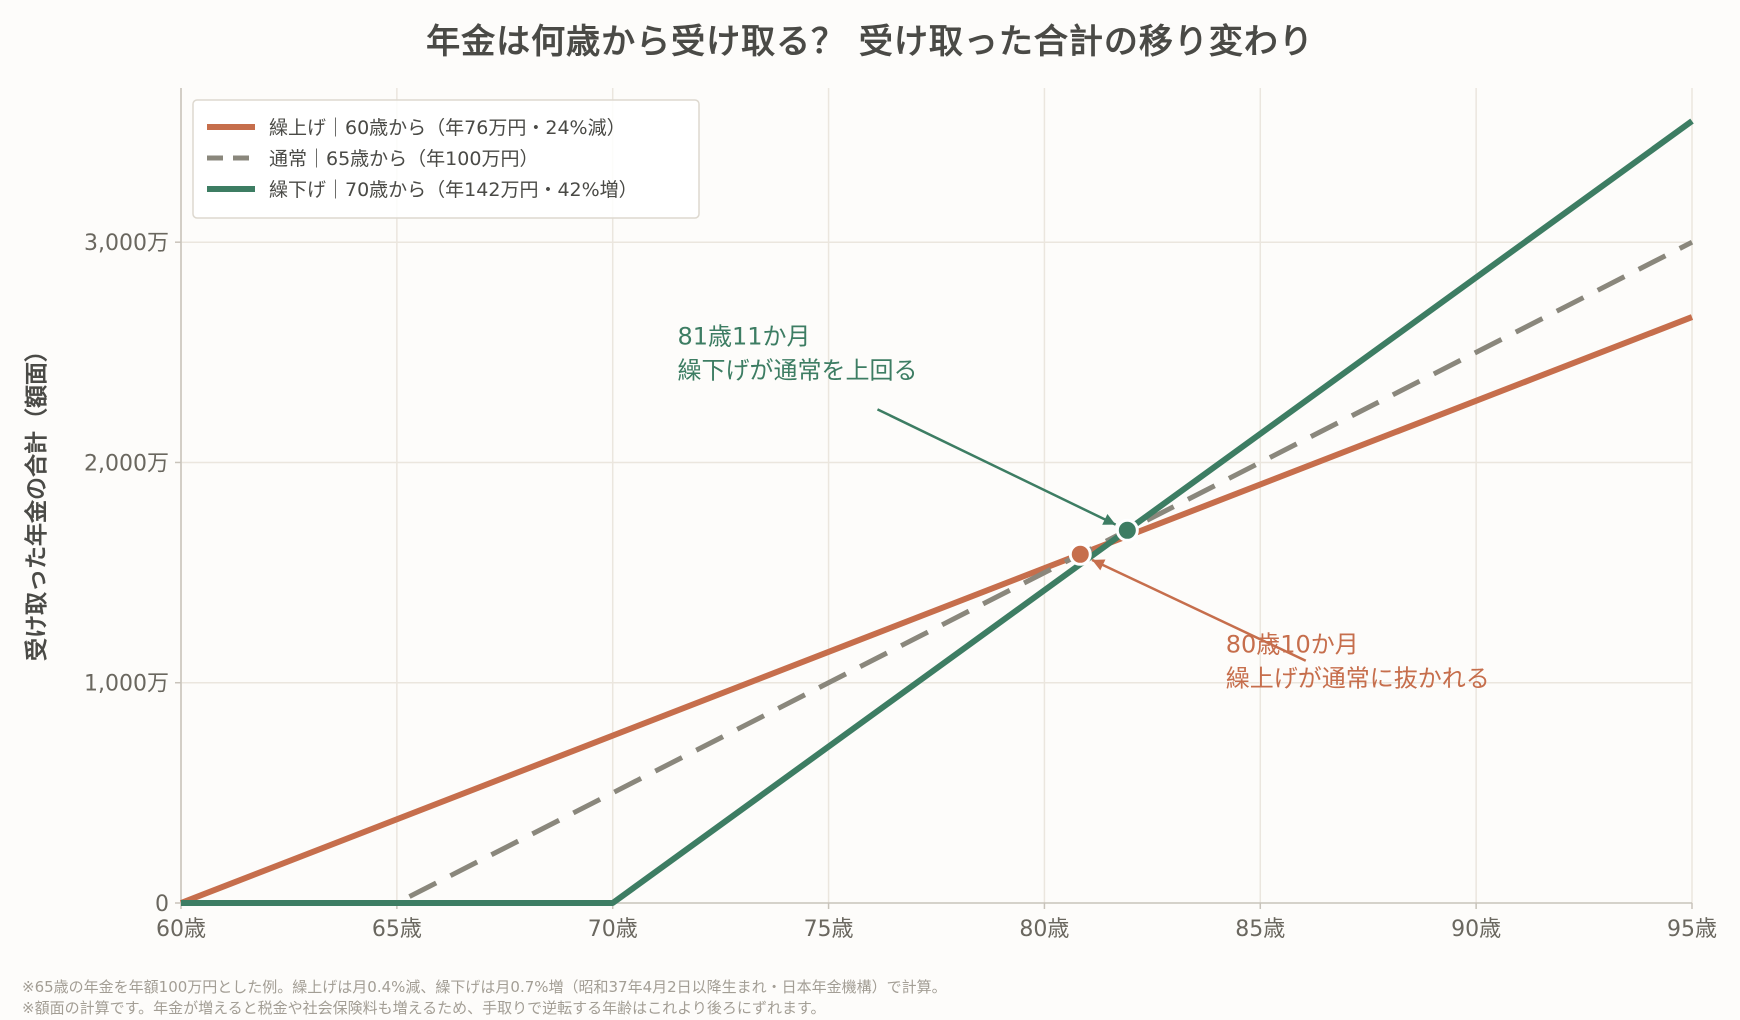  Describe the element at coordinates (1127, 530) in the screenshot. I see `crossover-point-kurisage` at that location.